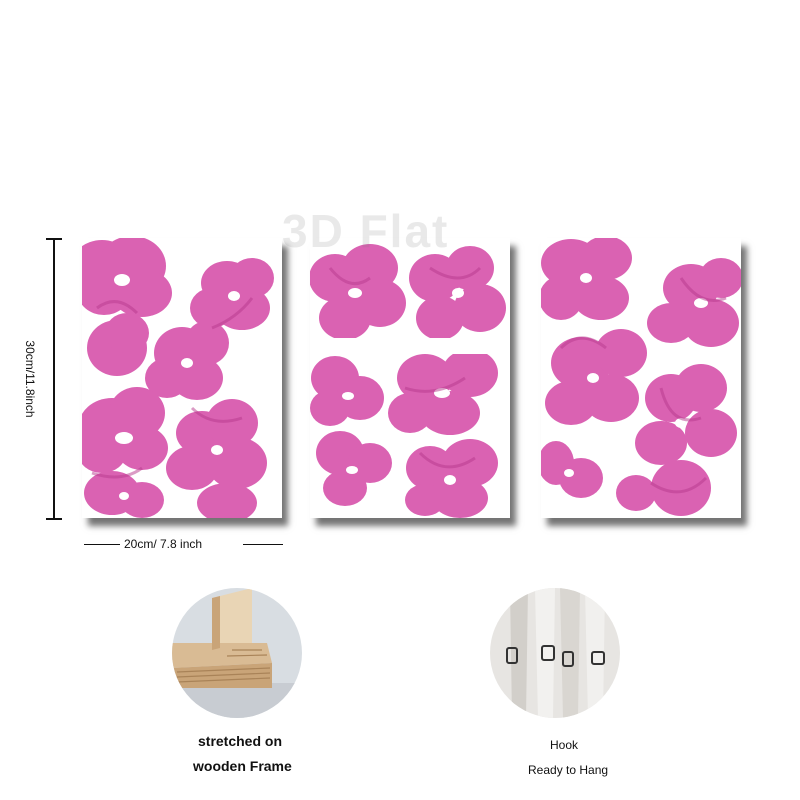 This screenshot has width=800, height=800. I want to click on wooden-frame-photo, so click(237, 653).